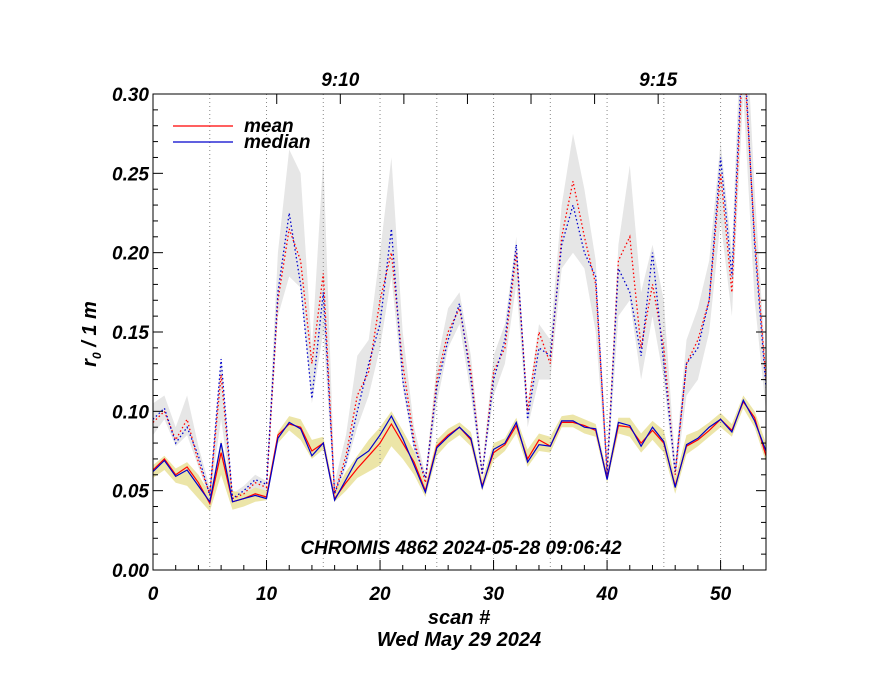 The height and width of the screenshot is (680, 880). Describe the element at coordinates (379, 594) in the screenshot. I see `xtick-label-2: 20` at that location.